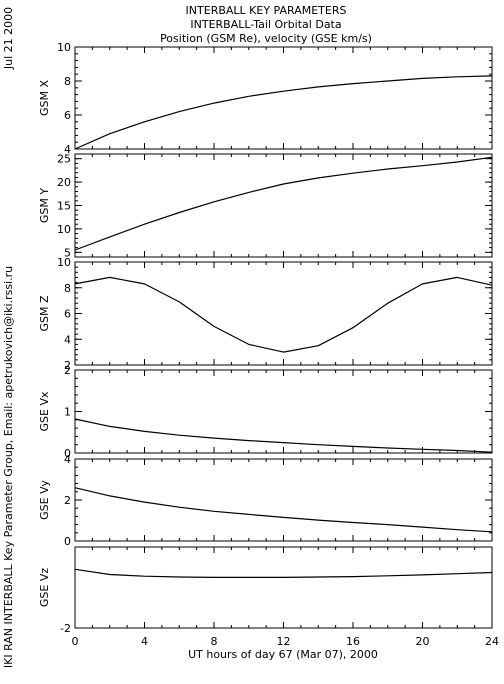 The width and height of the screenshot is (504, 684). What do you see at coordinates (44, 205) in the screenshot?
I see `y-axis-label: GSM Y` at bounding box center [44, 205].